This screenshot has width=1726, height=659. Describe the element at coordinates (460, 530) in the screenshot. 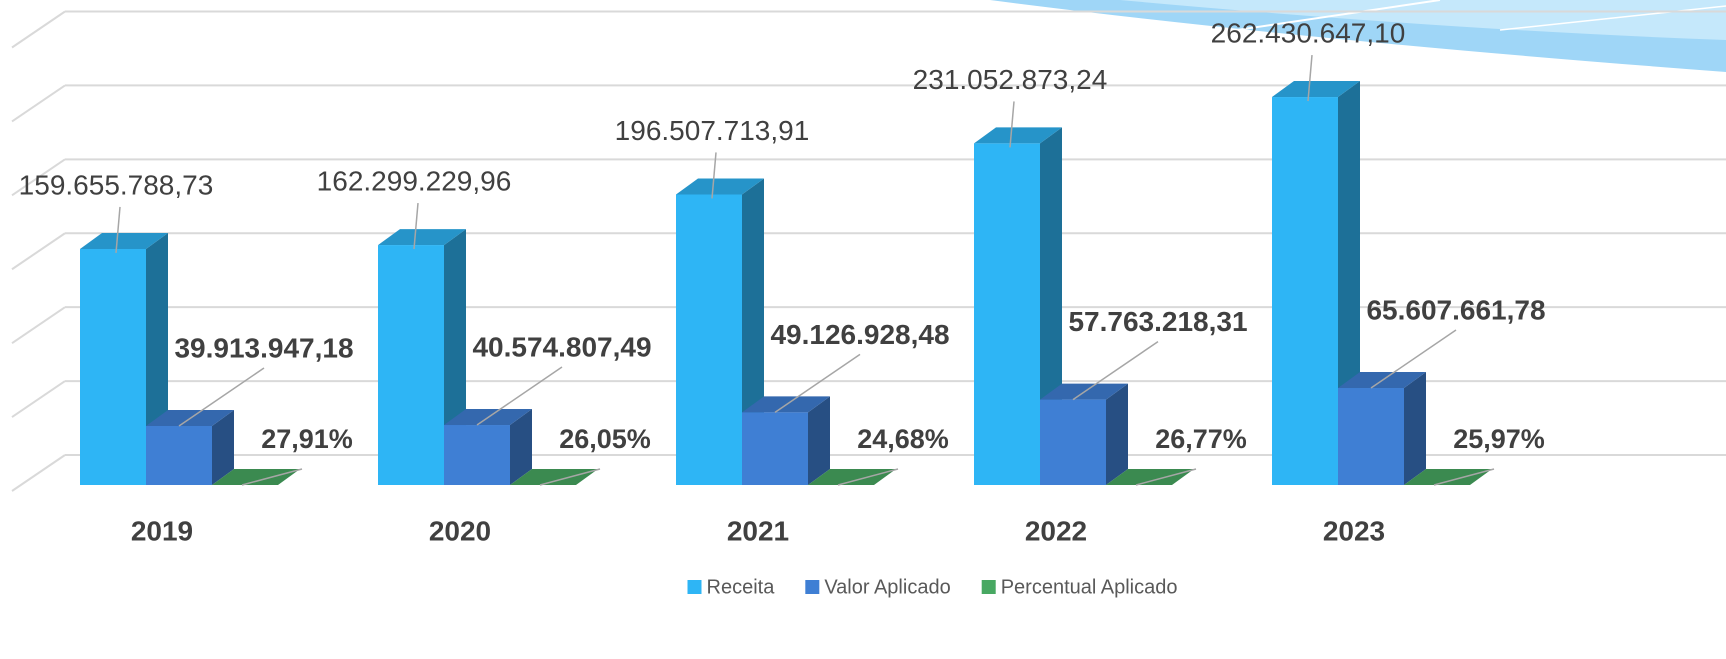

I see `x-tick-label: 2020` at that location.